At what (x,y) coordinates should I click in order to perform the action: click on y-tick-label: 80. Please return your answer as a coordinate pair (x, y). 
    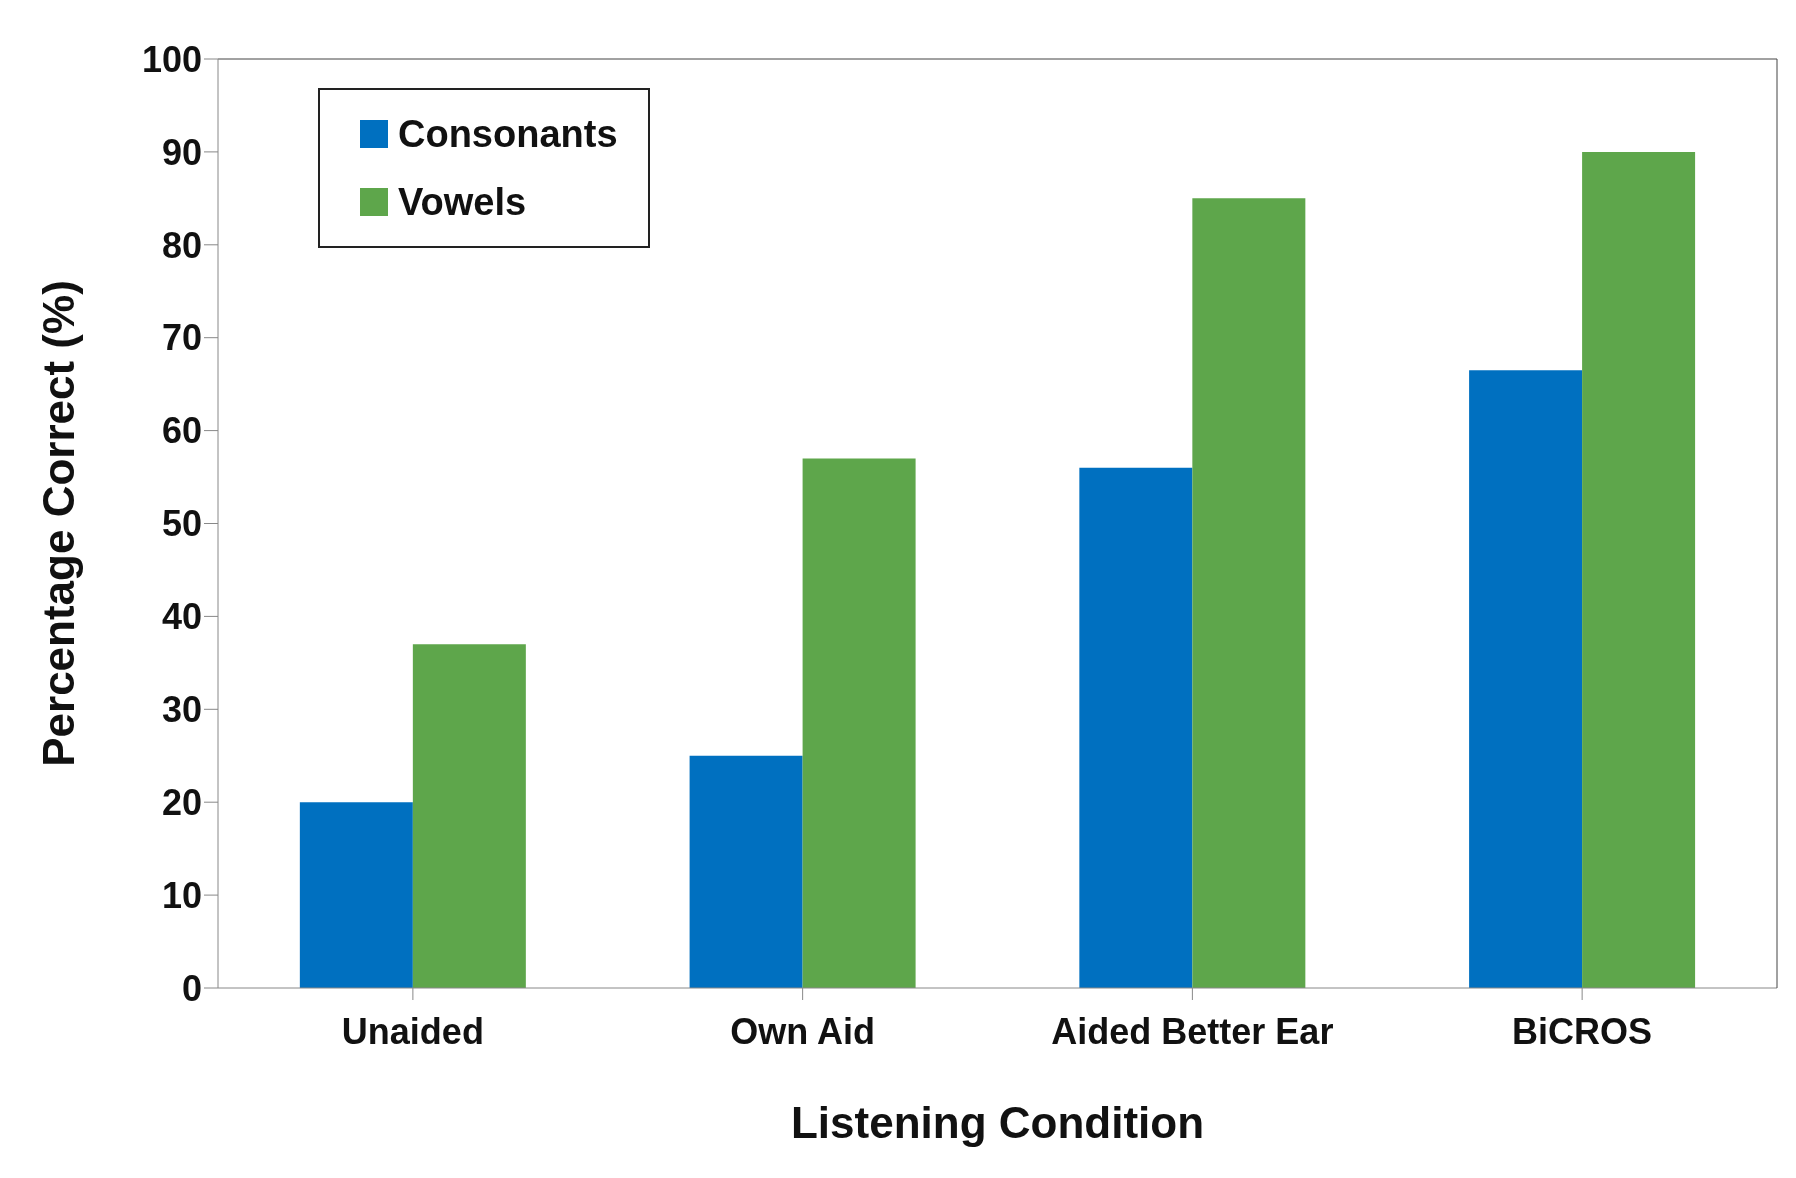
    Looking at the image, I should click on (181, 245).